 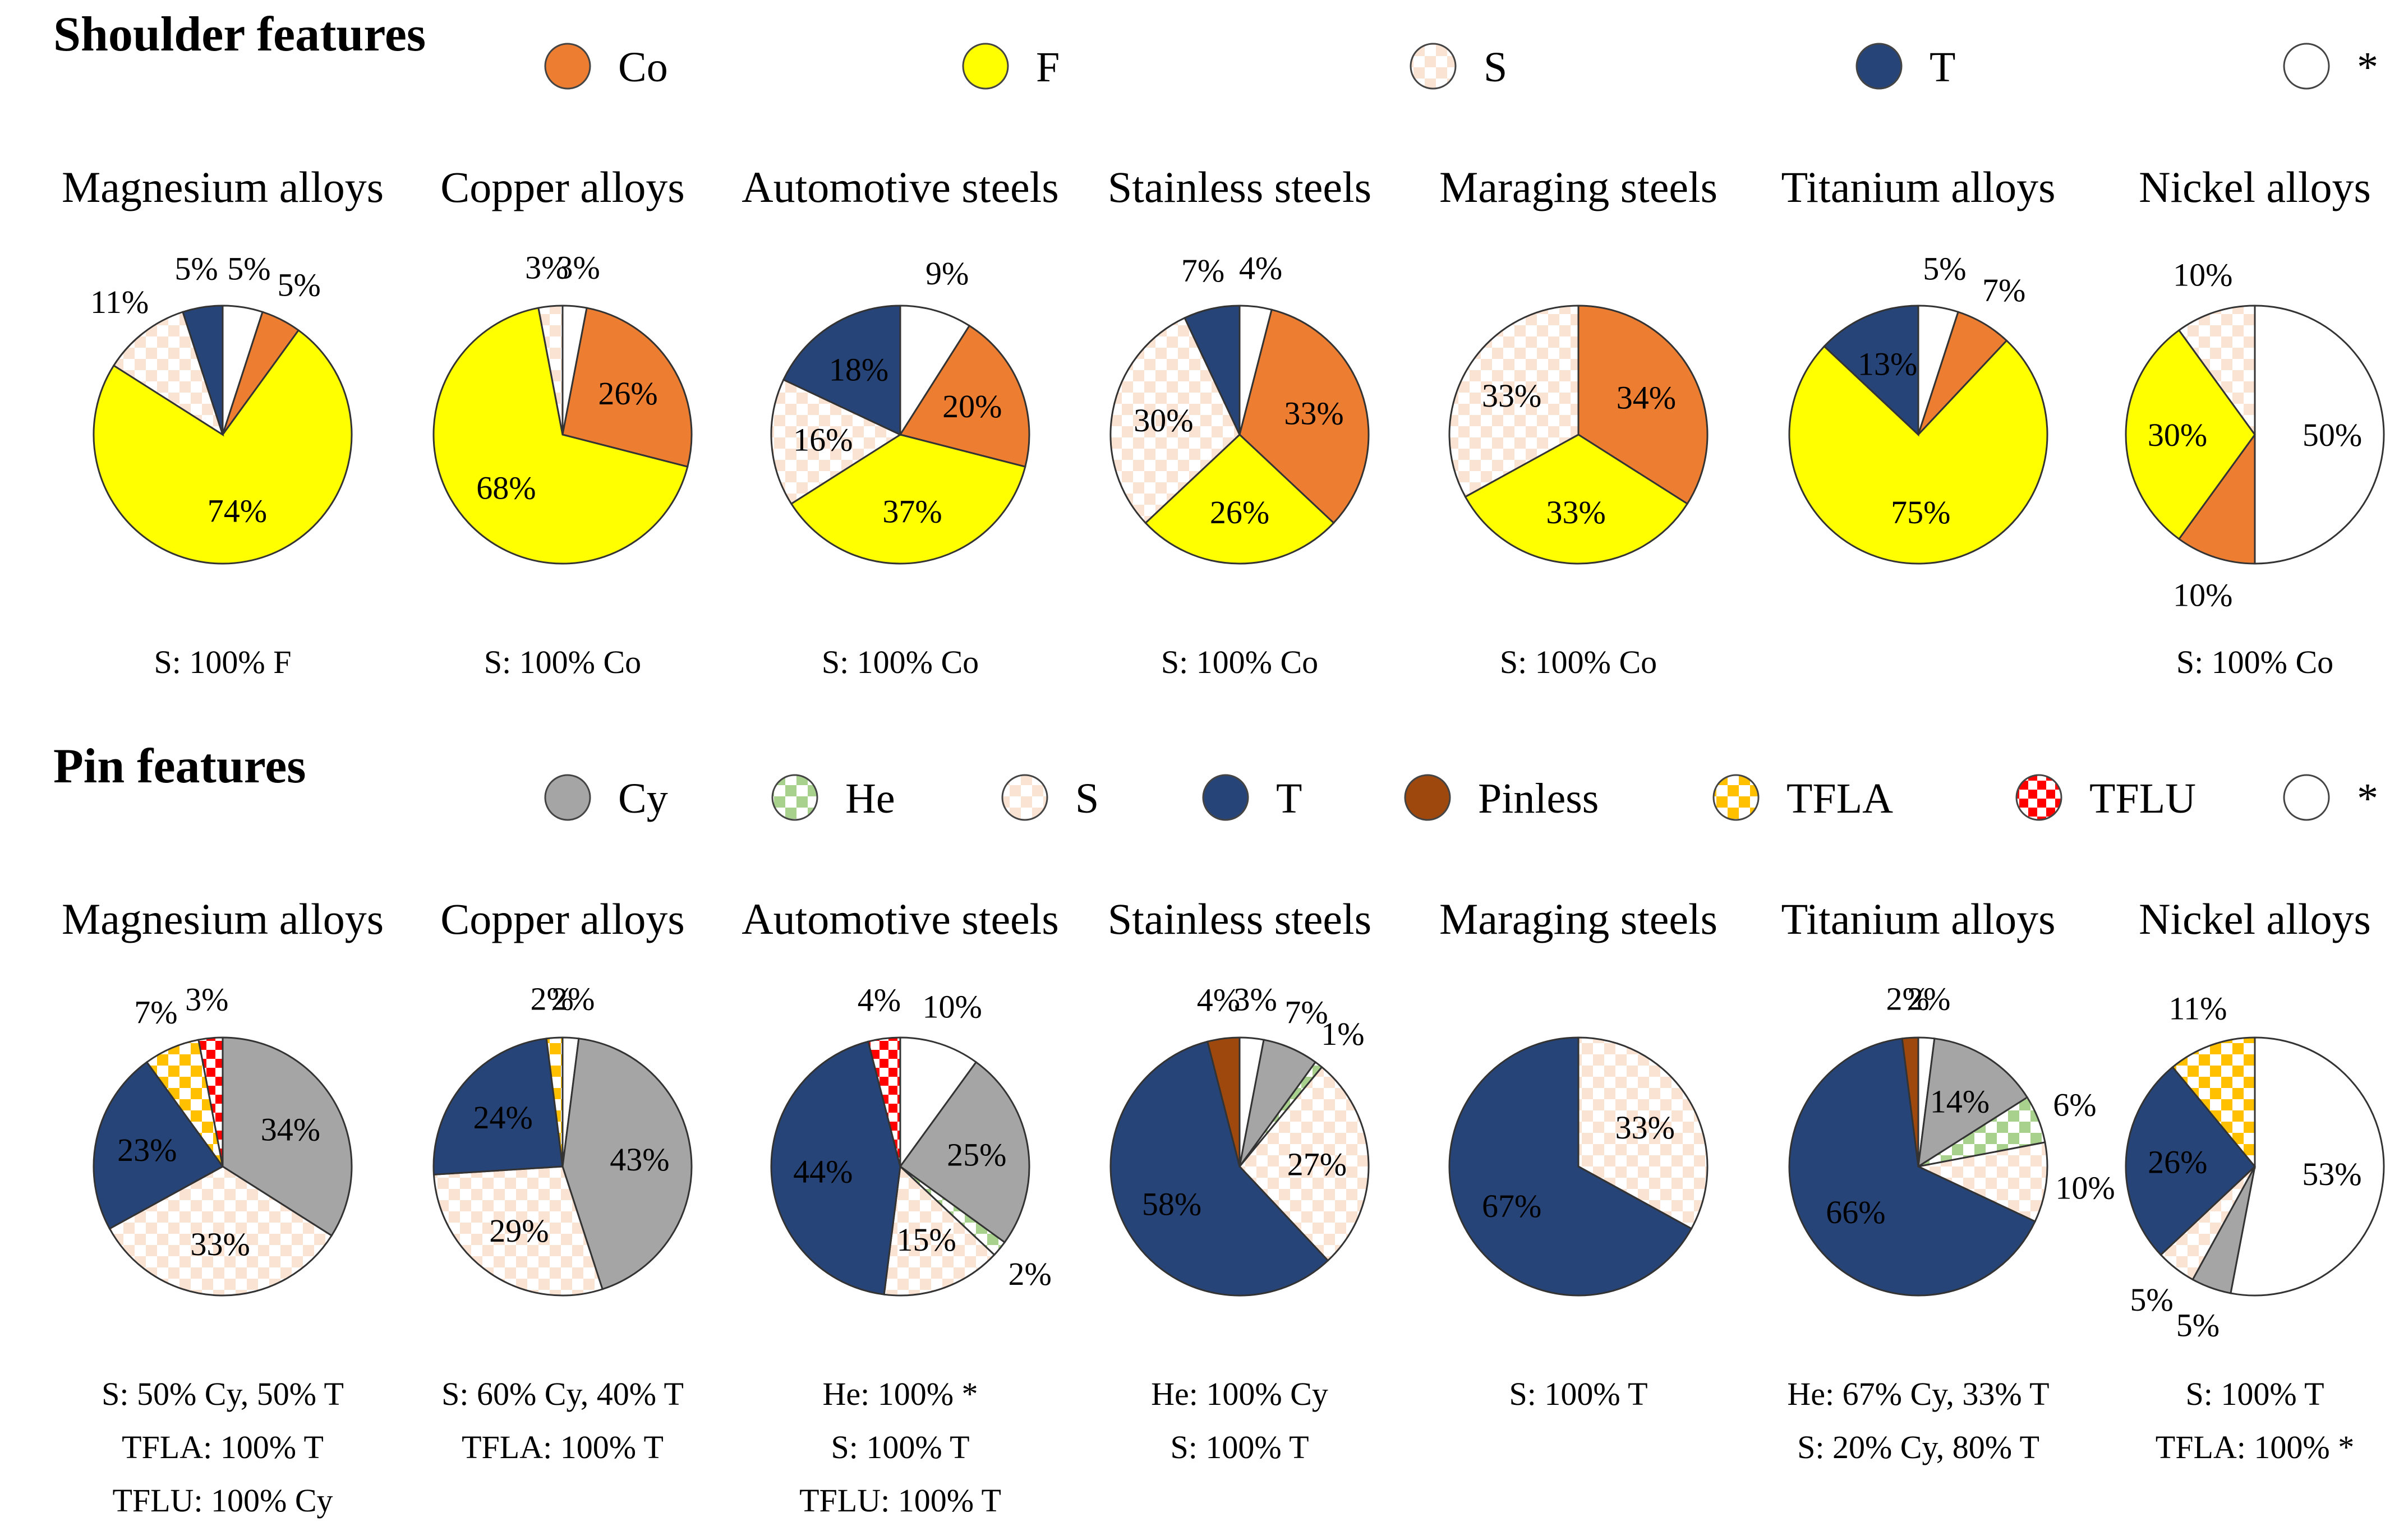 I want to click on pie-label: 11%, so click(x=119, y=302).